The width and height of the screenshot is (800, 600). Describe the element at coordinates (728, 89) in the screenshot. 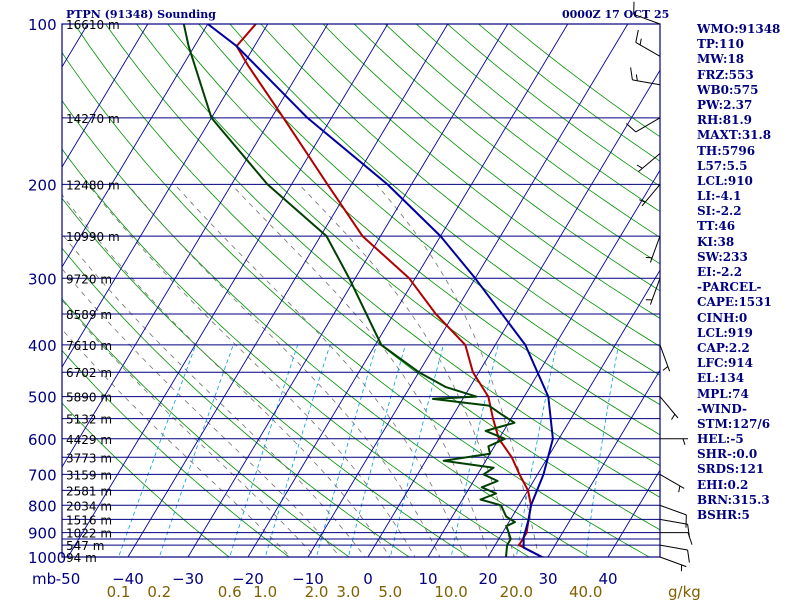

I see `index-line: WB0:575` at that location.